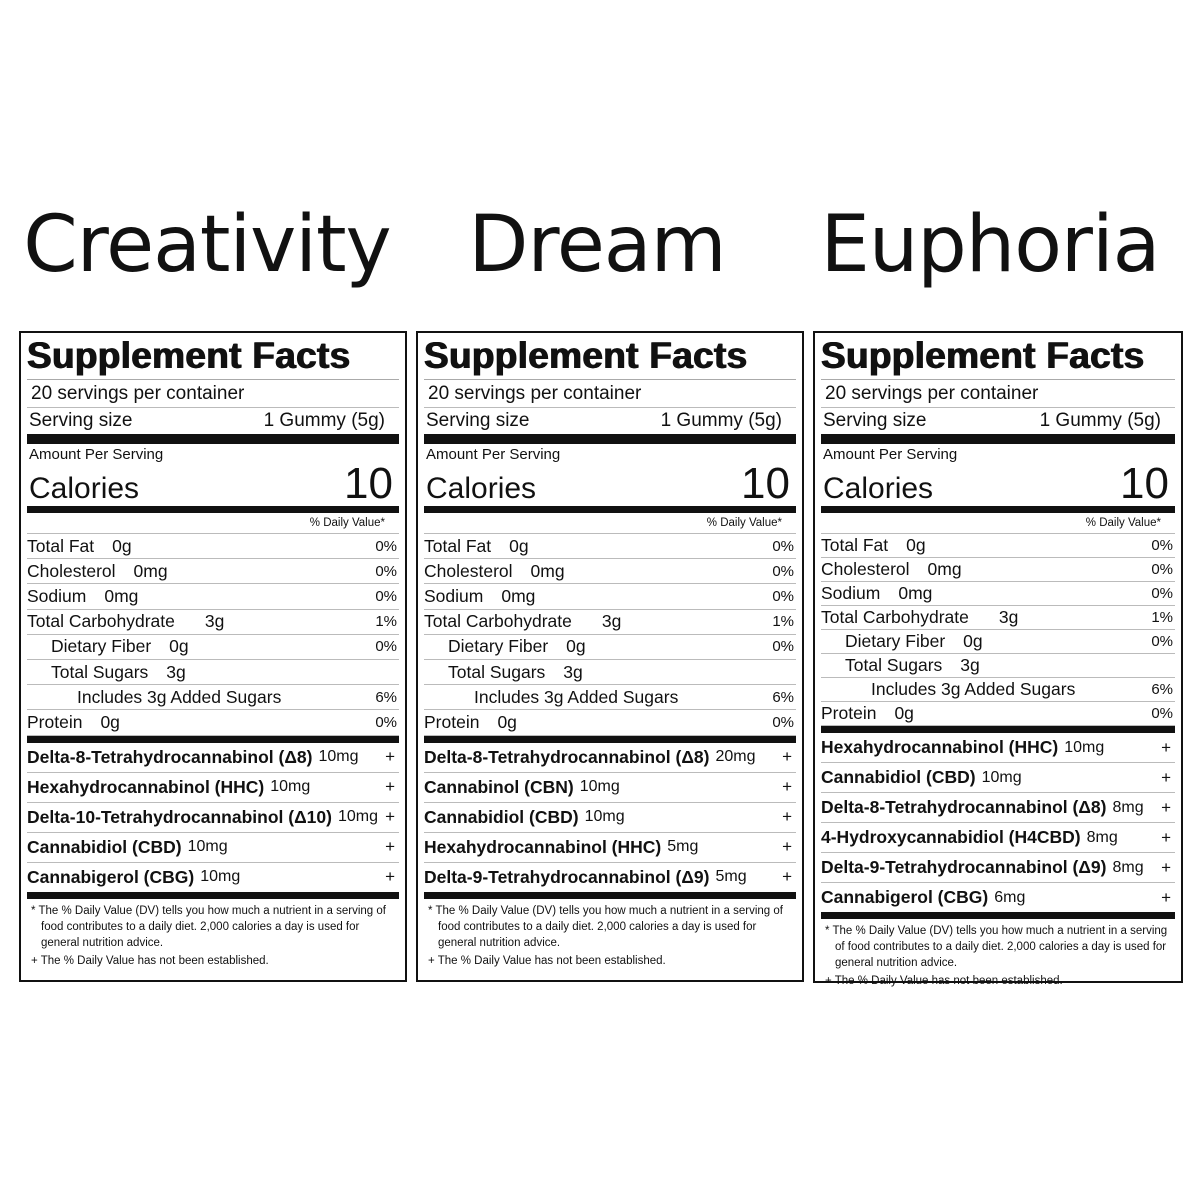 This screenshot has height=1200, width=1200. Describe the element at coordinates (567, 876) in the screenshot. I see `ingredient-name: Delta-9-Tetrahydrocannabinol (Δ9)` at that location.